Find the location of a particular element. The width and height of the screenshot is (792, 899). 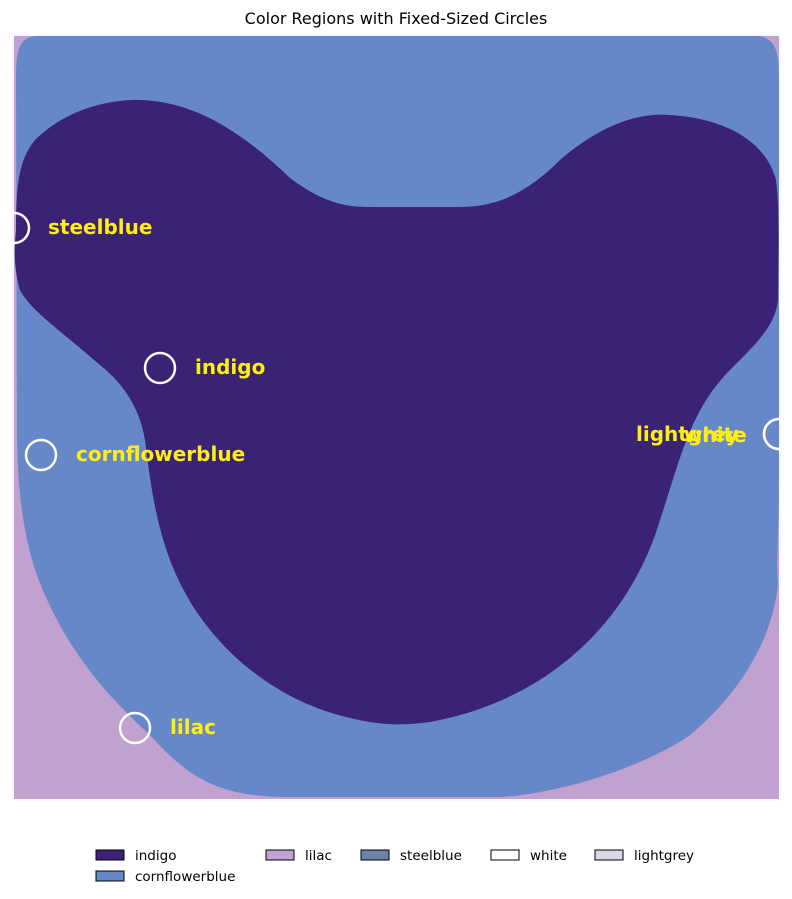

legend-item-lightgrey: lightgrey is located at coordinates (644, 856).